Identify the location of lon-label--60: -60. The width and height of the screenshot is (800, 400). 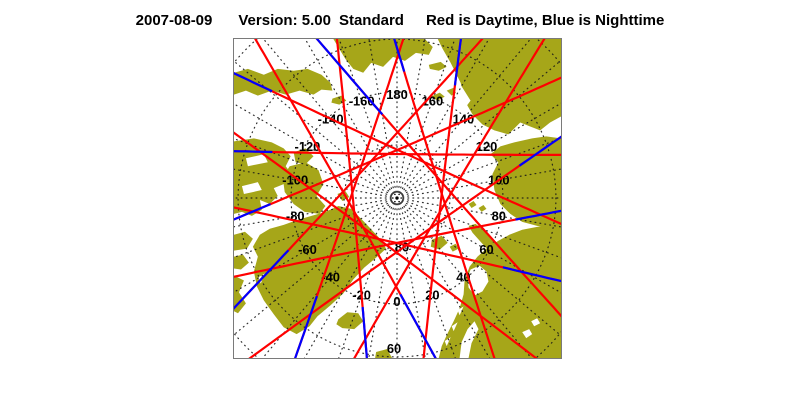
(307, 249).